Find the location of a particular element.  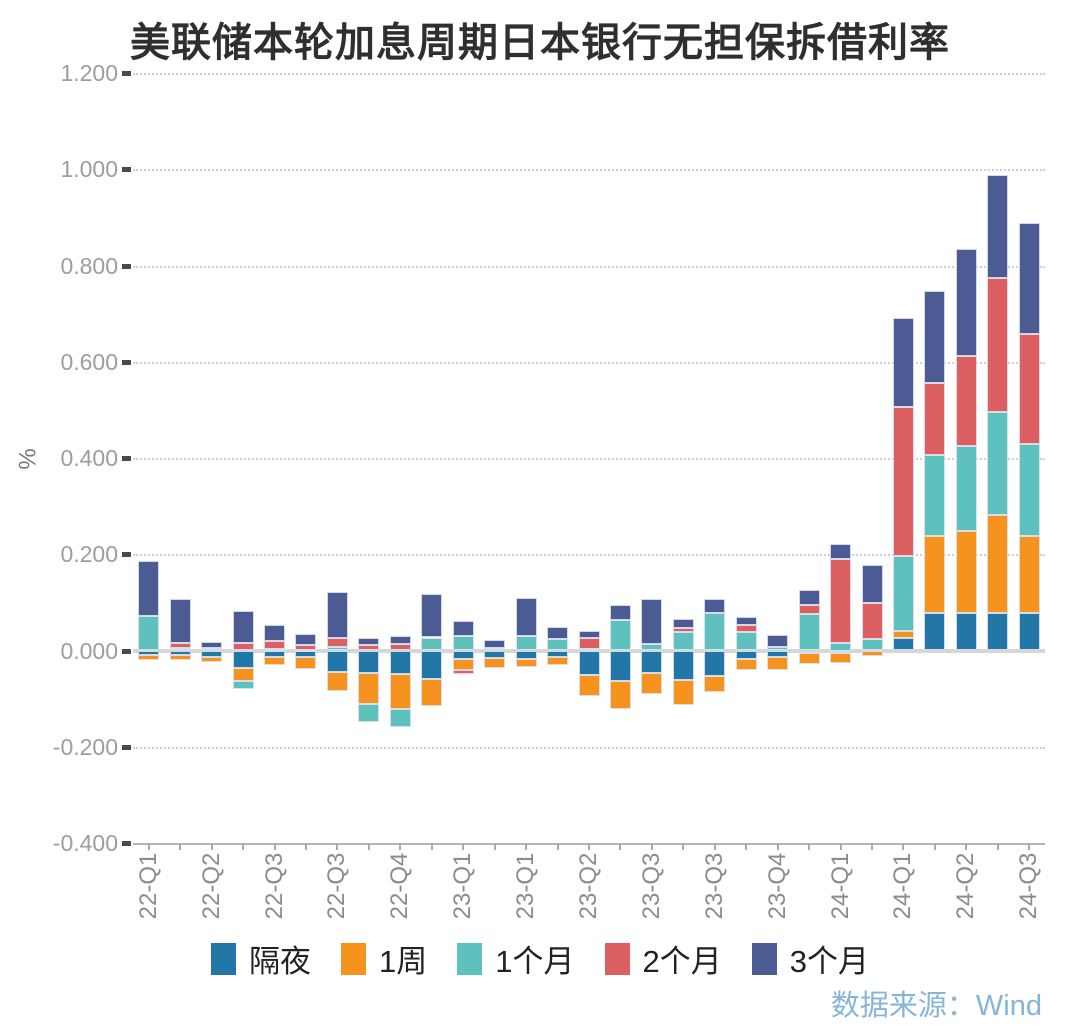

legend-swatch-2month-icon is located at coordinates (617, 958).